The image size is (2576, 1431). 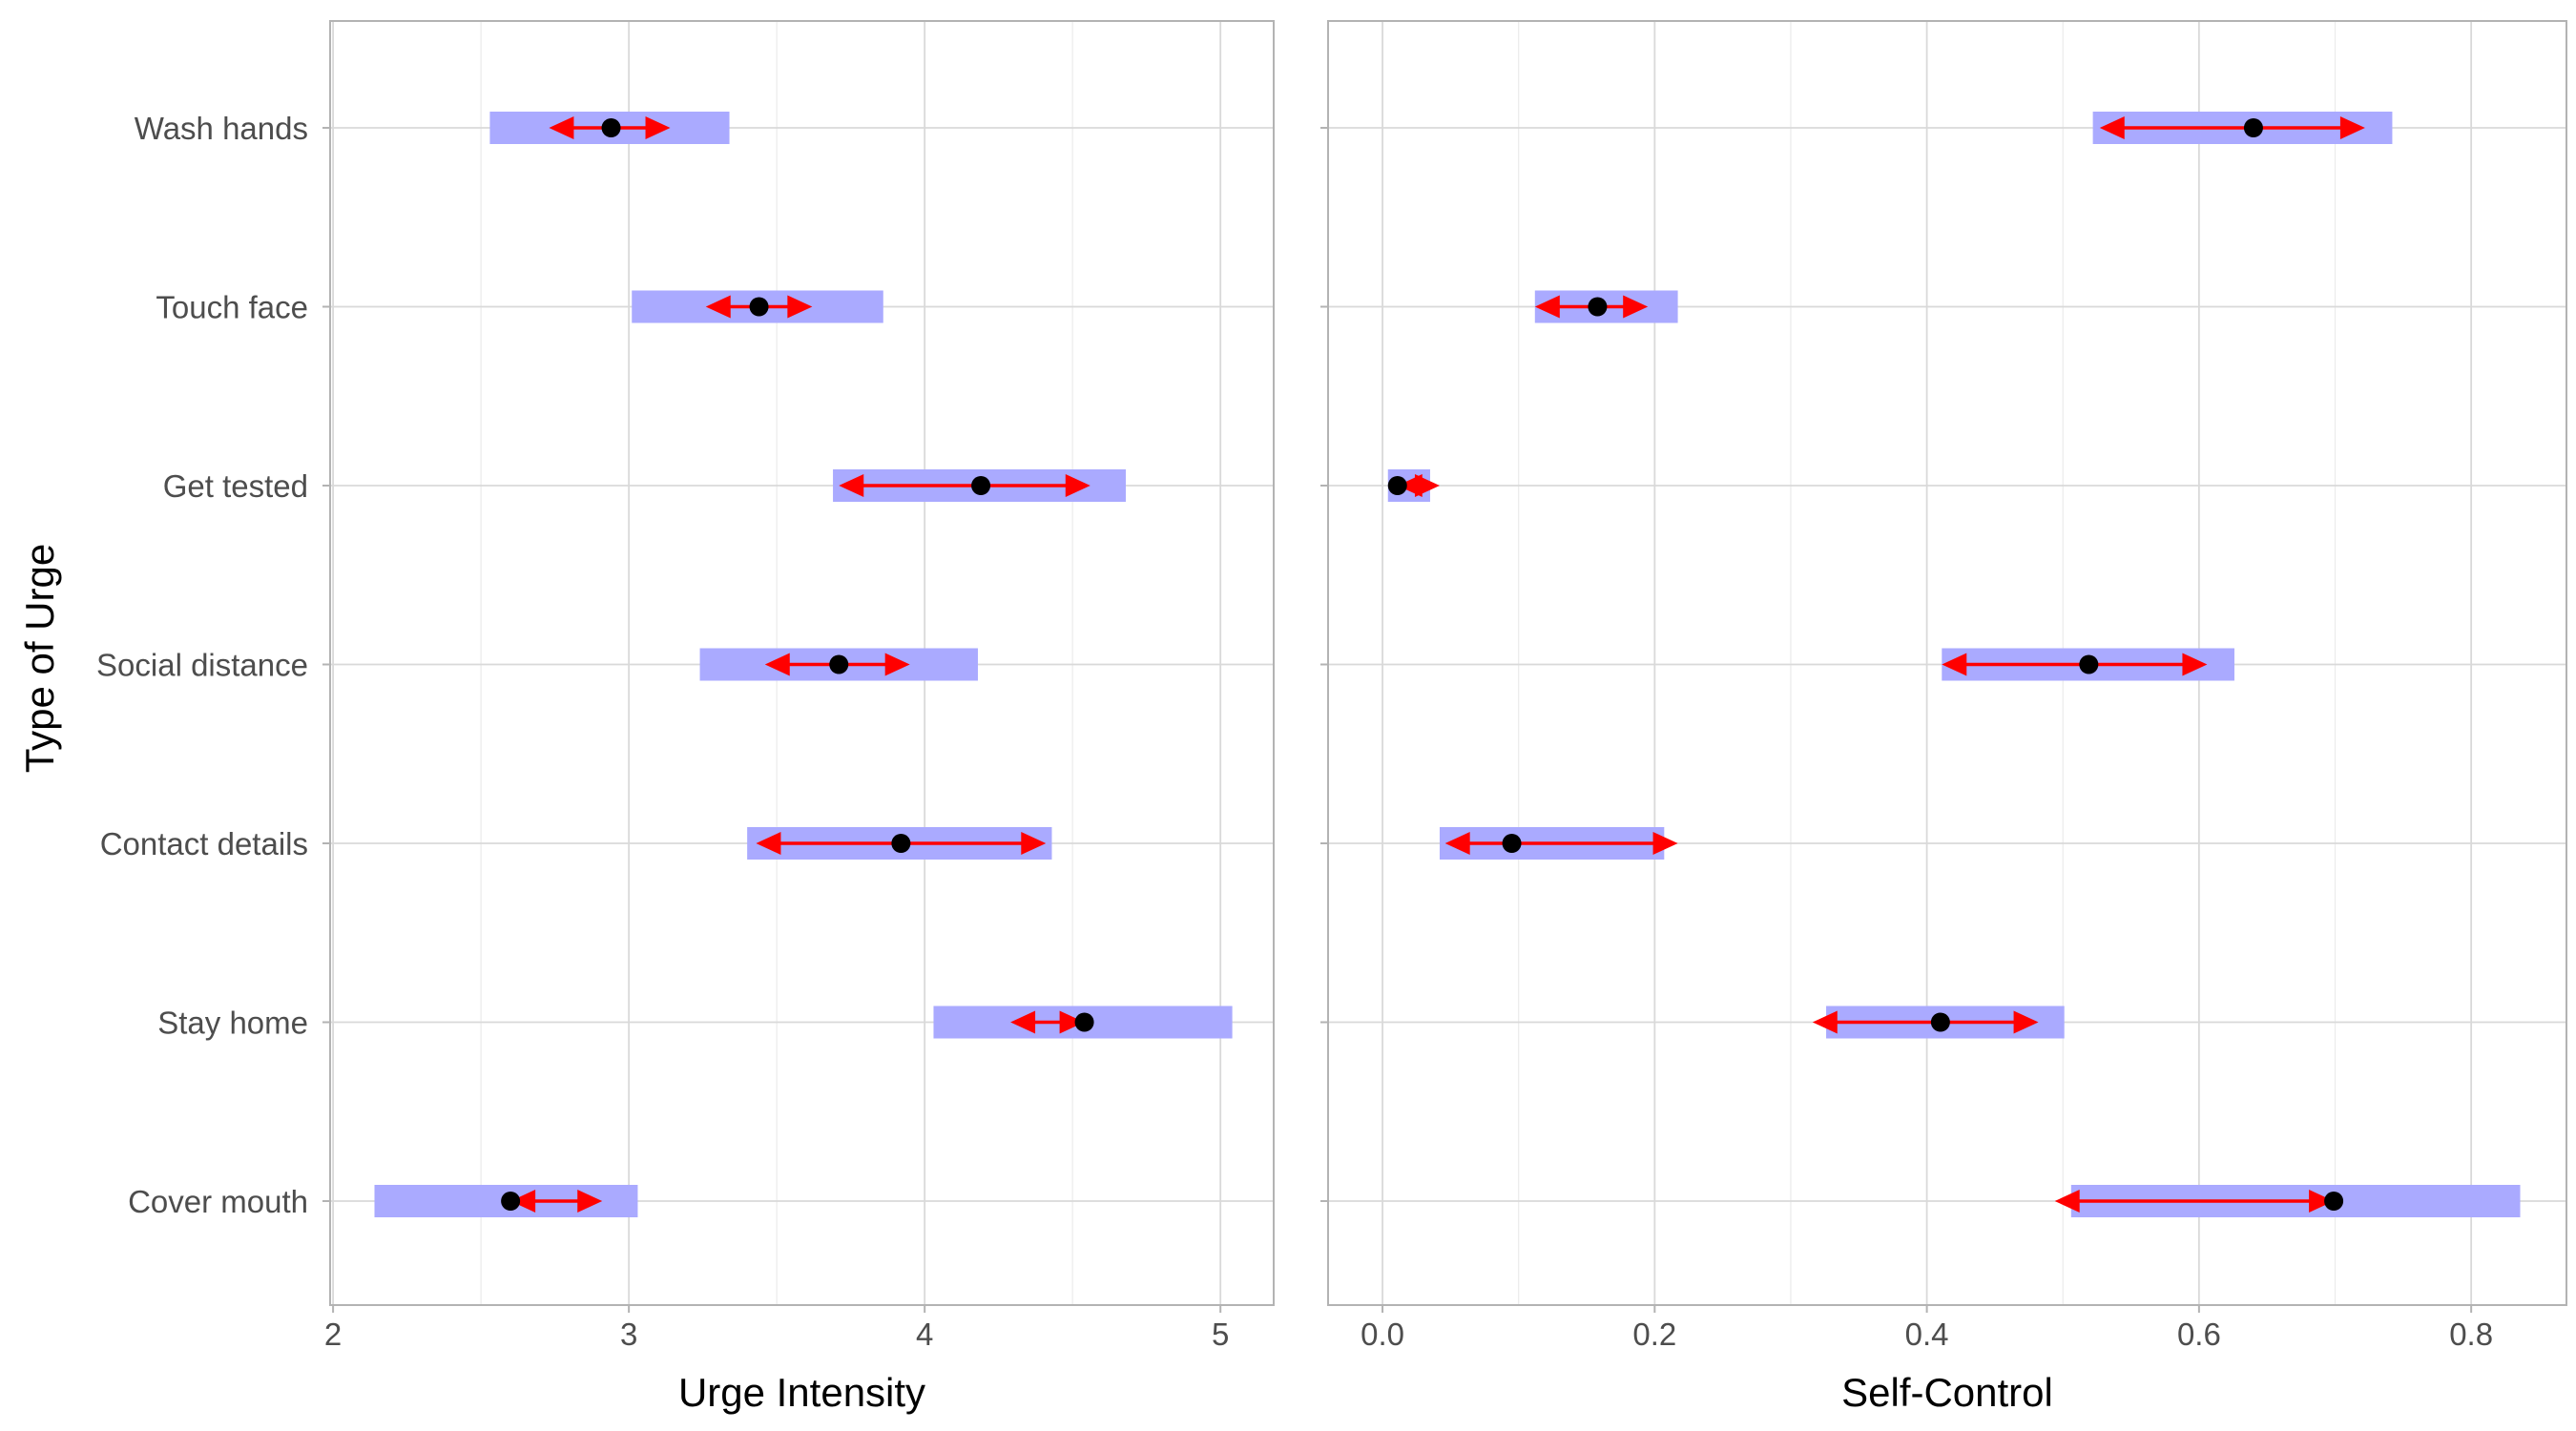 I want to click on x-tick-label: 4, so click(x=924, y=1334).